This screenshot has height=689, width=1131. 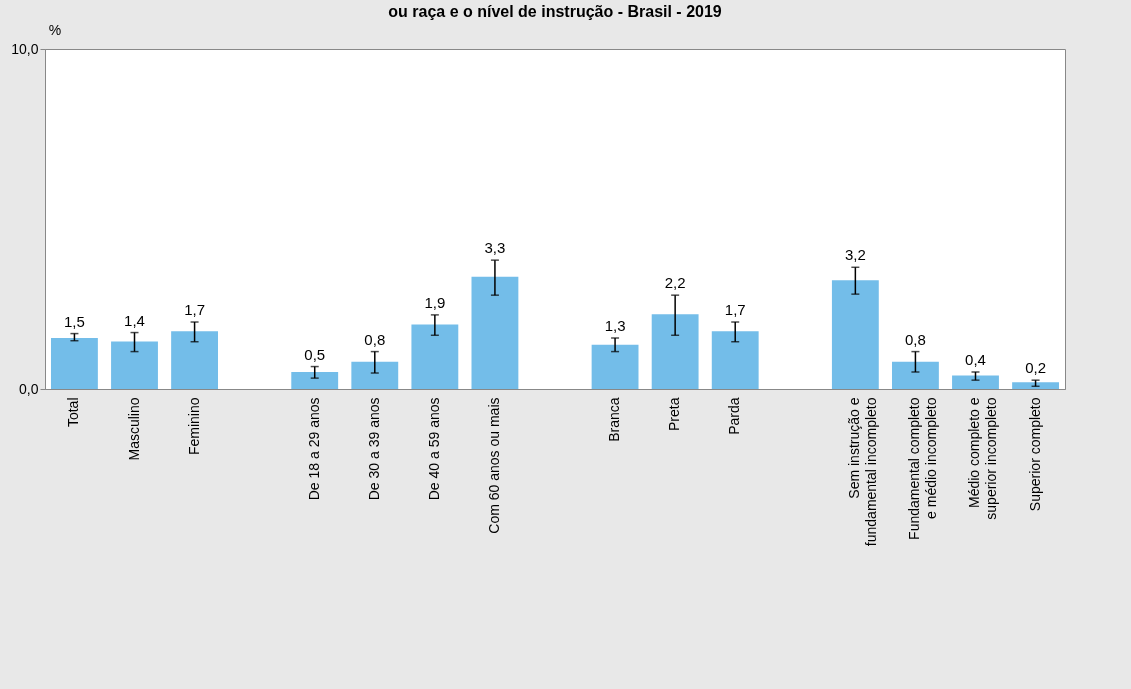 I want to click on data-label: 3,2, so click(x=855, y=255).